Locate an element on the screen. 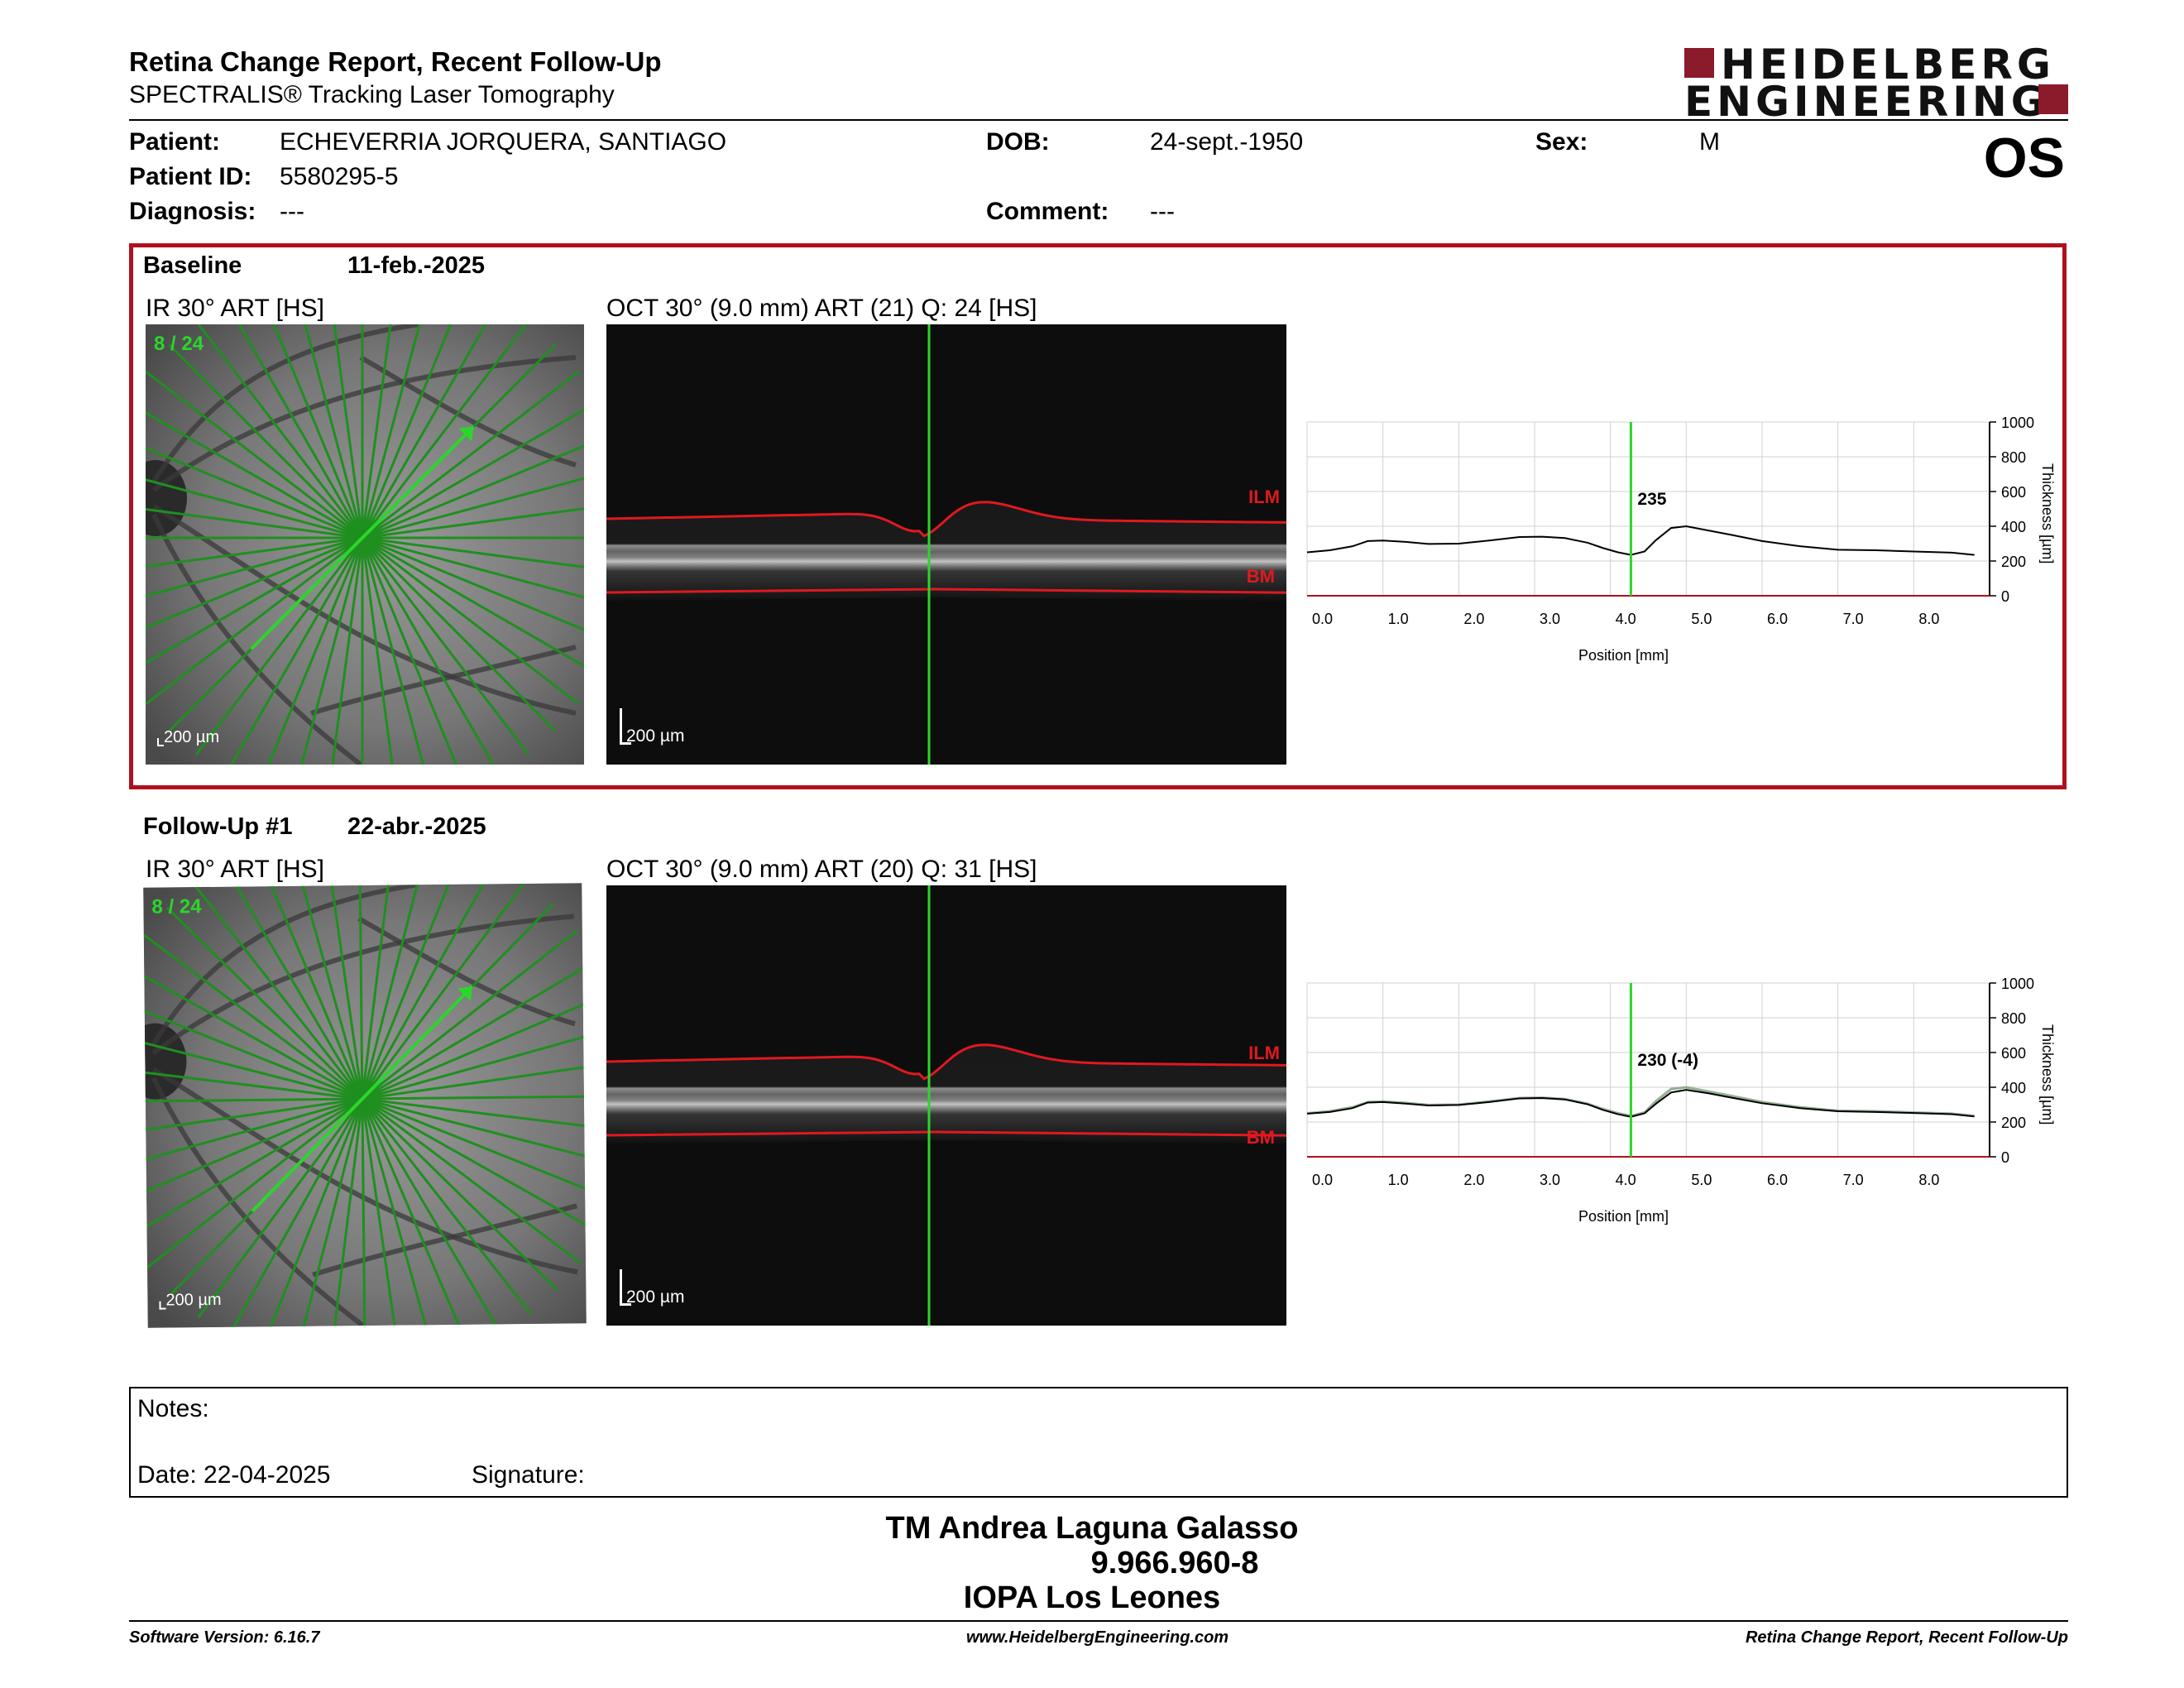  oct-bscan-image: ILM BM 200 µm is located at coordinates (946, 1105).